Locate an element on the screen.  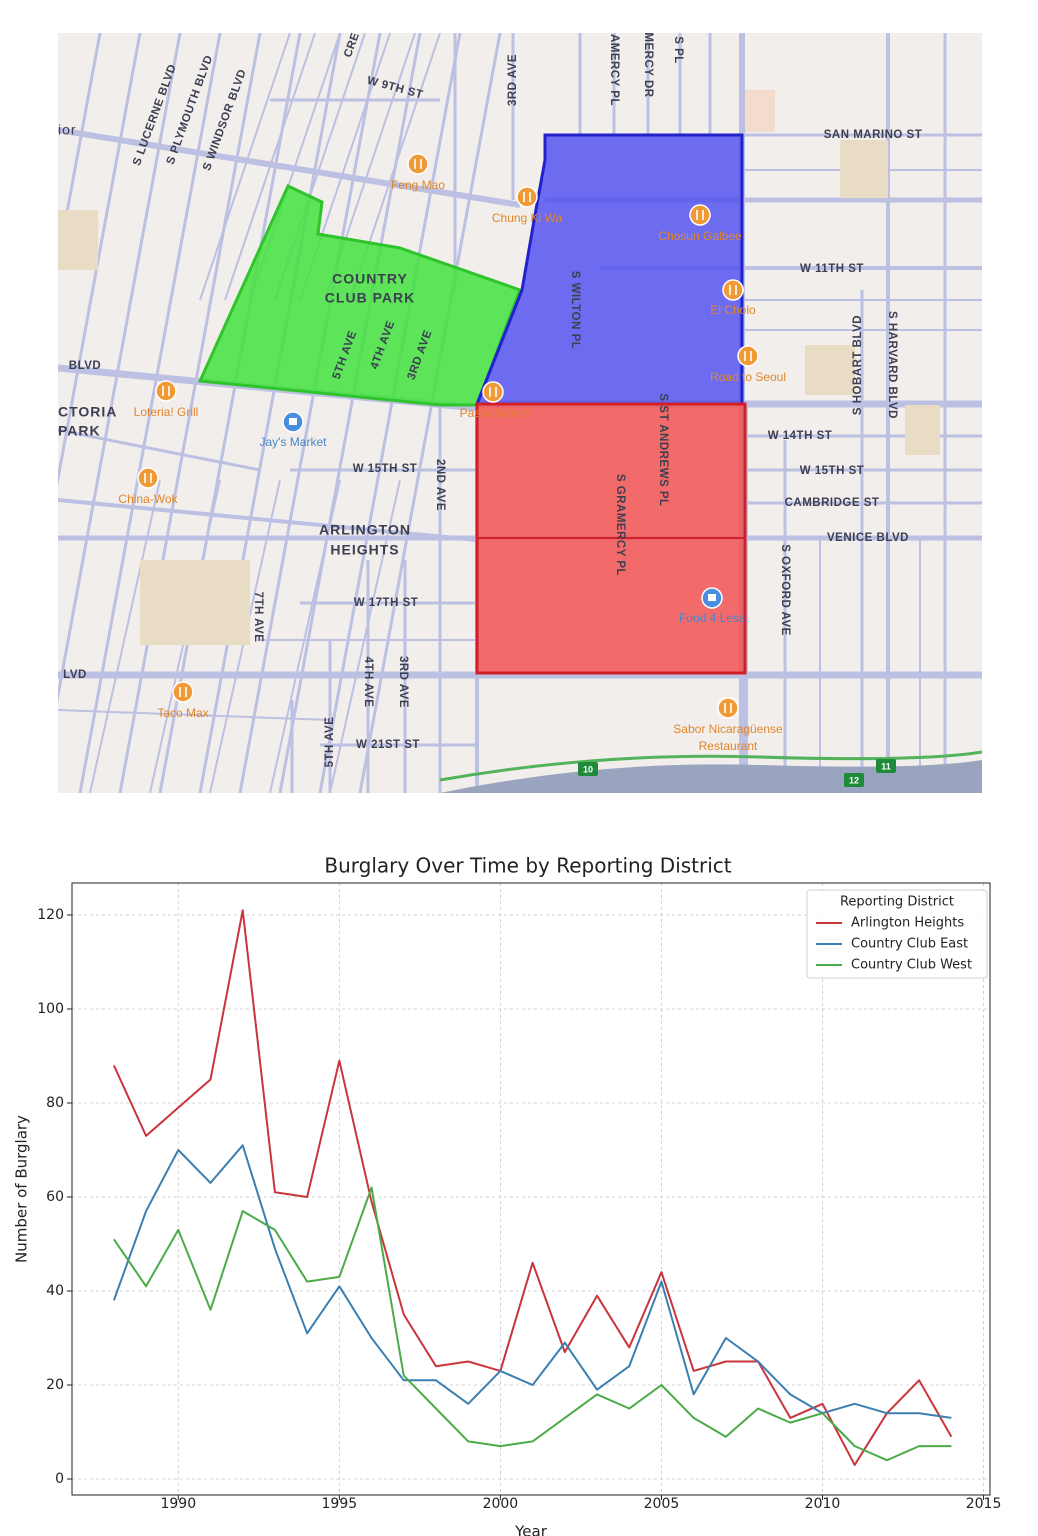
area-label: CTORIA is located at coordinates (87, 412).